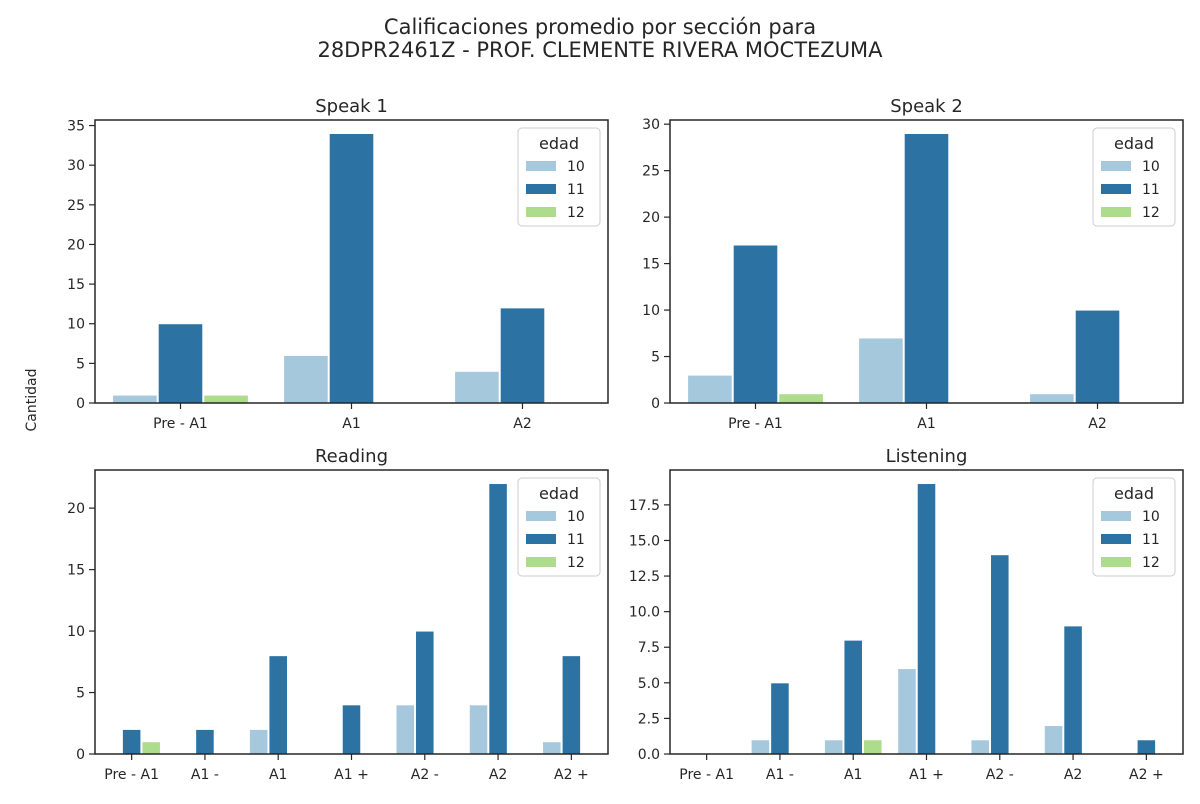 This screenshot has width=1200, height=804. What do you see at coordinates (644, 613) in the screenshot?
I see `y-tick-label: 10.0` at bounding box center [644, 613].